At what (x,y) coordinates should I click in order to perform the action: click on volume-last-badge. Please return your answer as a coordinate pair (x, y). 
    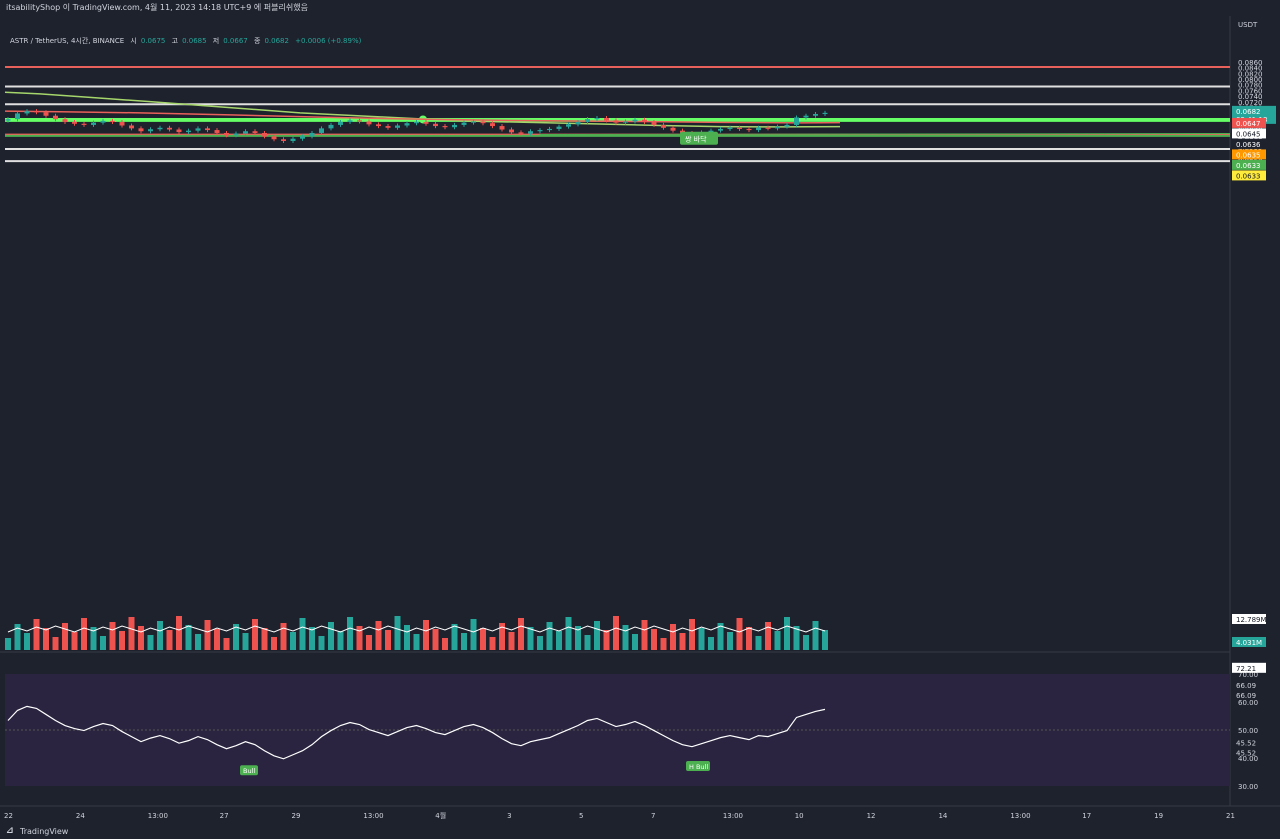
    Looking at the image, I should click on (1249, 642).